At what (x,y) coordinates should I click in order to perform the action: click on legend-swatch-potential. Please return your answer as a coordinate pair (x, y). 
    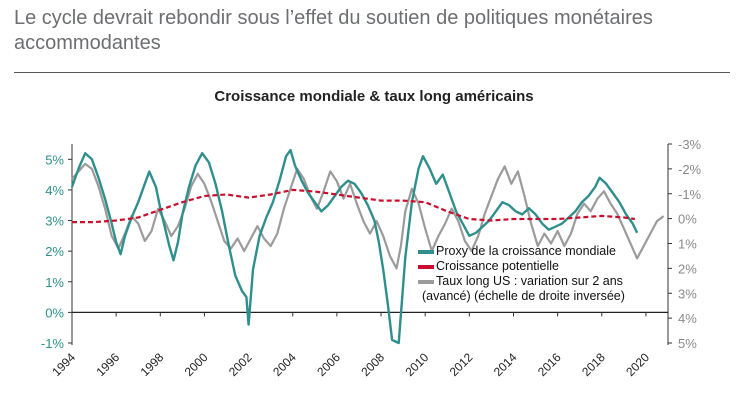
    Looking at the image, I should click on (426, 267).